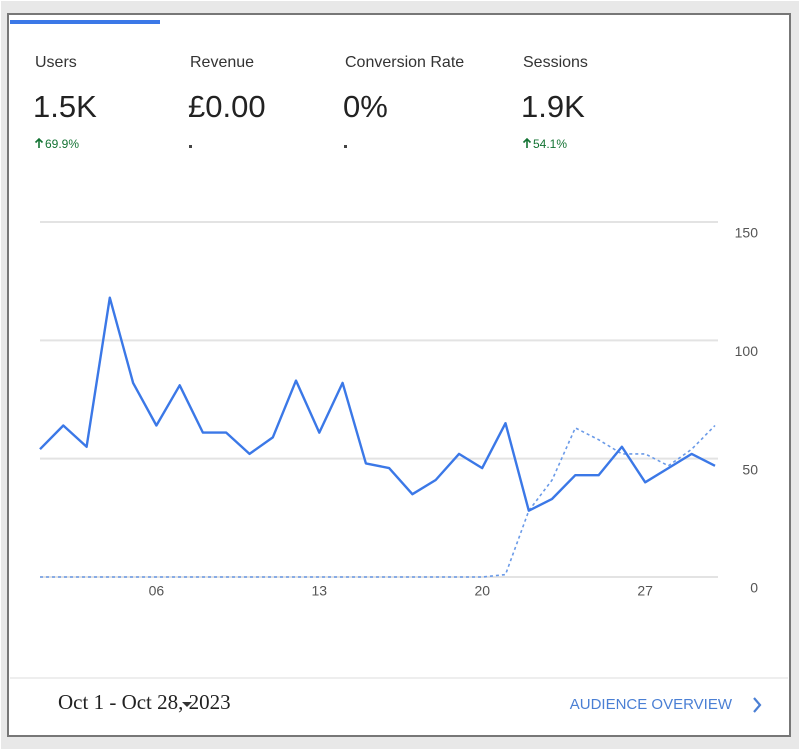 Image resolution: width=800 pixels, height=750 pixels. I want to click on x-tick-label: 27, so click(645, 591).